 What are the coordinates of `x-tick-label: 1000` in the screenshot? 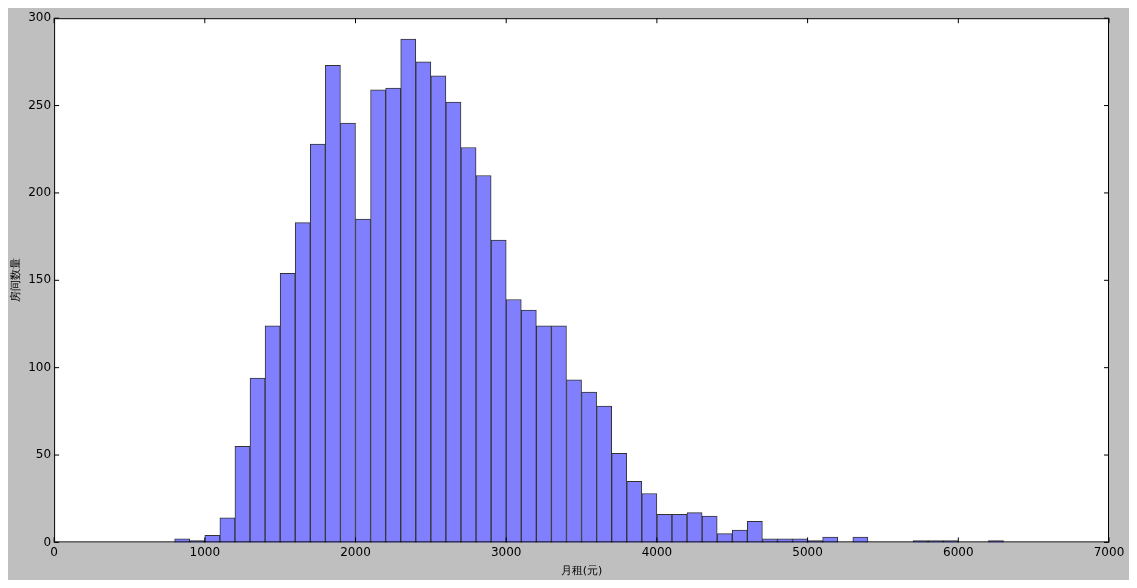 It's located at (205, 551).